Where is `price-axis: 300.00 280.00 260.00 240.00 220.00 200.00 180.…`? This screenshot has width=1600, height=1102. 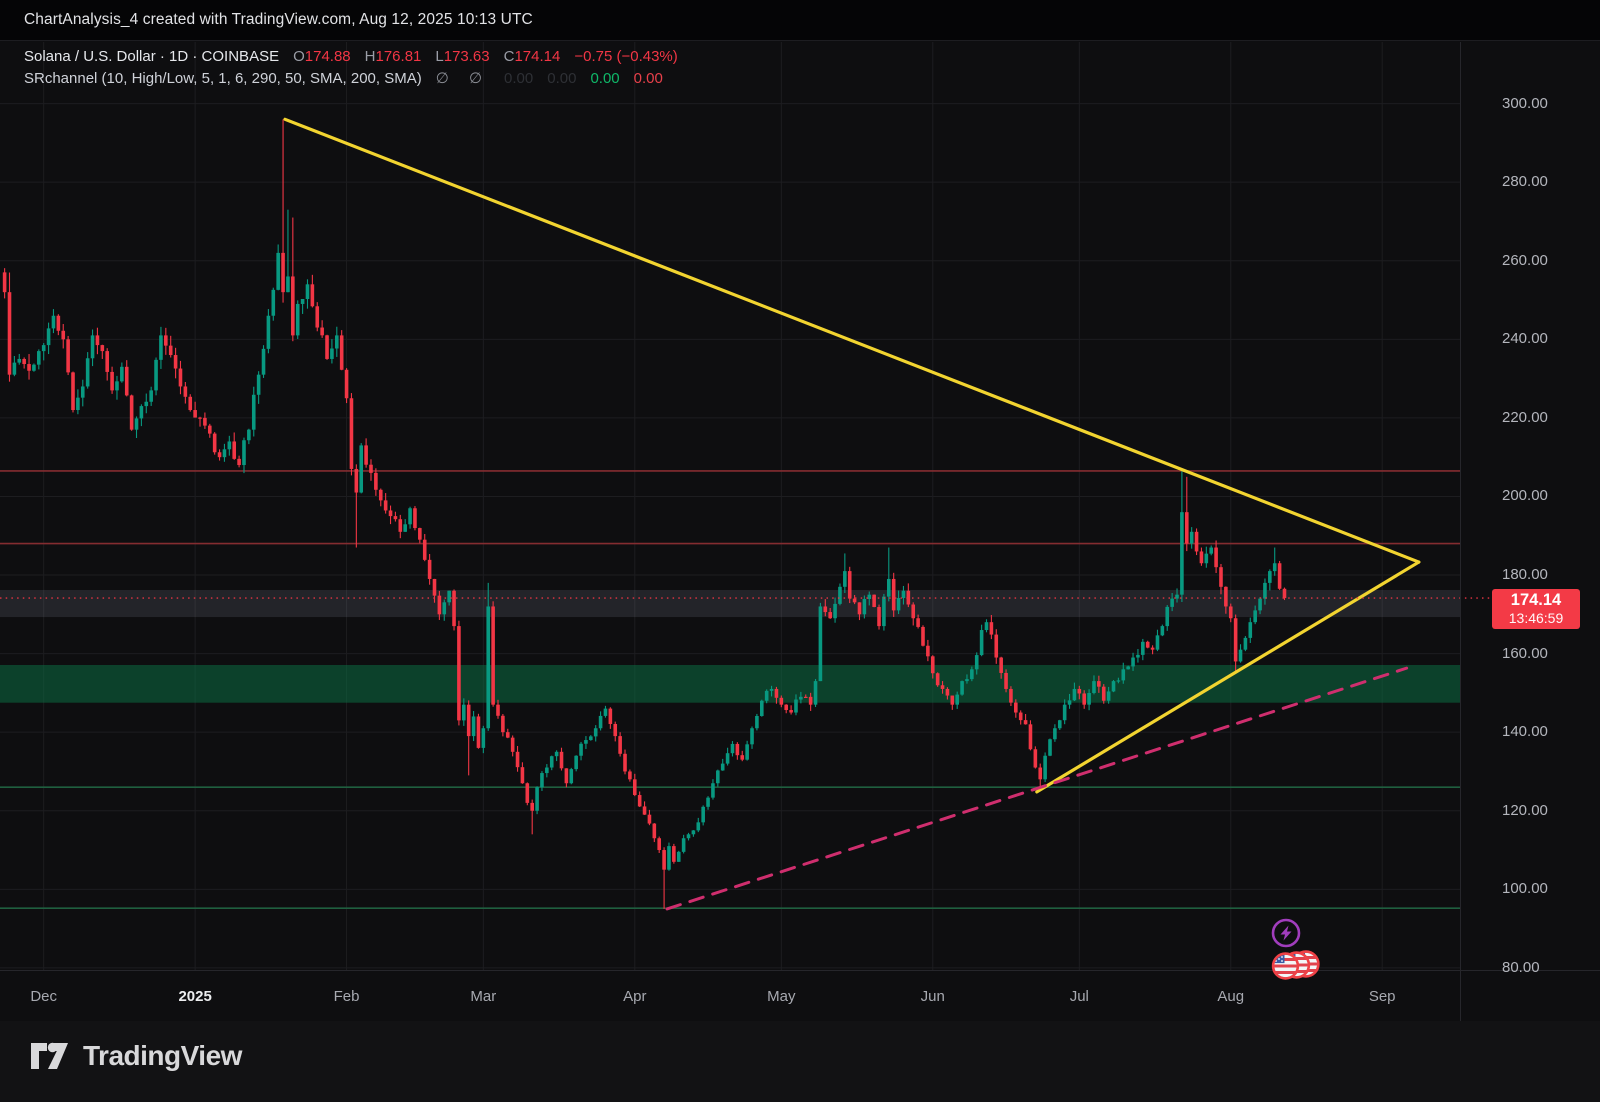
price-axis: 300.00 280.00 260.00 240.00 220.00 200.00 180.… is located at coordinates (1530, 531).